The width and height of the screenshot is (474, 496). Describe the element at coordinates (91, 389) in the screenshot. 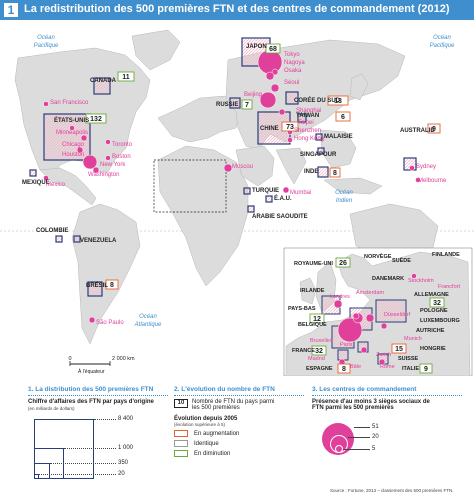

I see `legend1-heading: 1. La distribution des 500 premières FTN` at that location.